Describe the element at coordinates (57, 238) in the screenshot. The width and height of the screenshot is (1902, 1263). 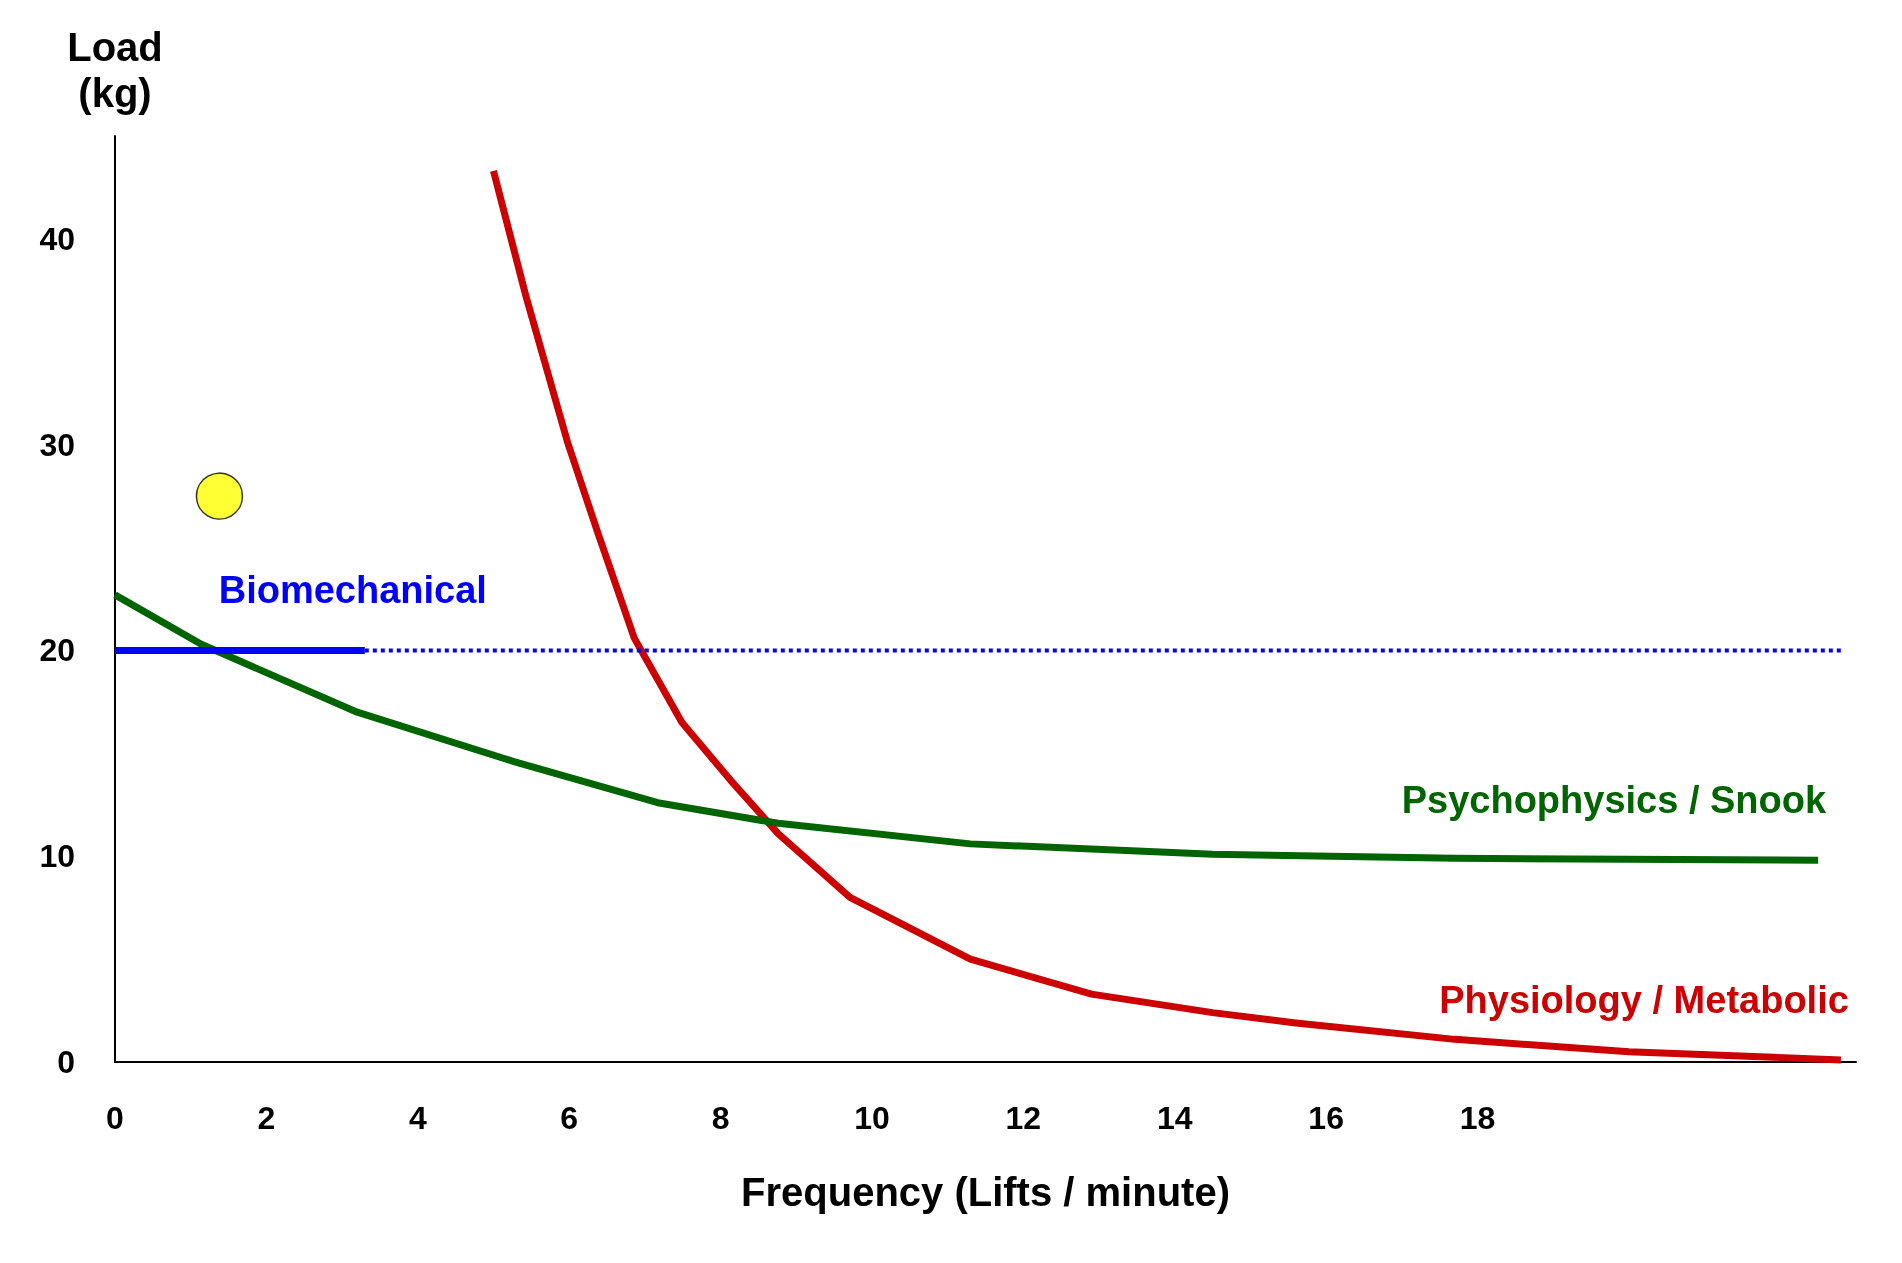
I see `y-tick-label: 40` at that location.